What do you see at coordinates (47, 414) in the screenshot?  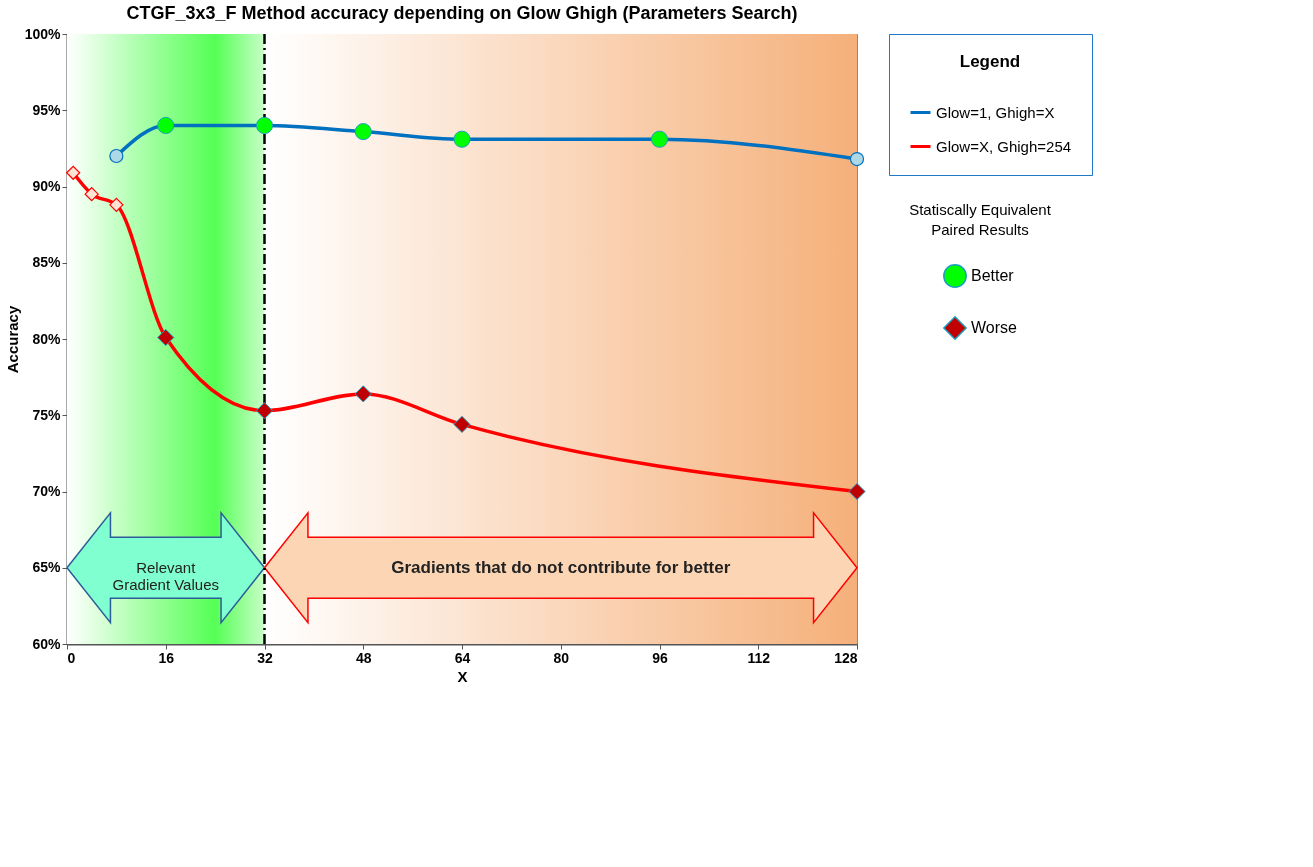 I see `y-tick-label: 75%` at bounding box center [47, 414].